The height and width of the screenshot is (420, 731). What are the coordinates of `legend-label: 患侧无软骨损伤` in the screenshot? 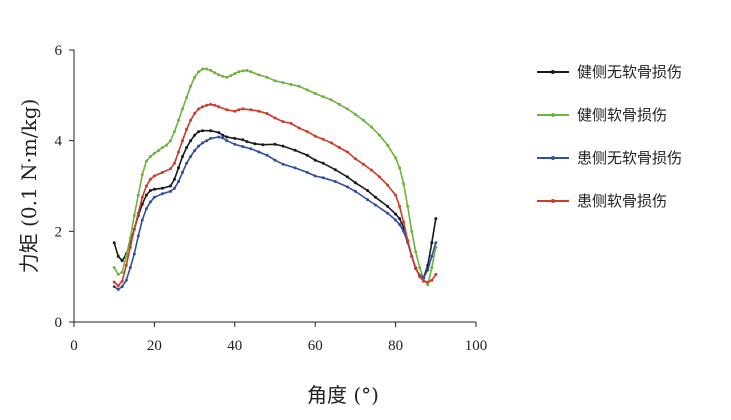 It's located at (629, 158).